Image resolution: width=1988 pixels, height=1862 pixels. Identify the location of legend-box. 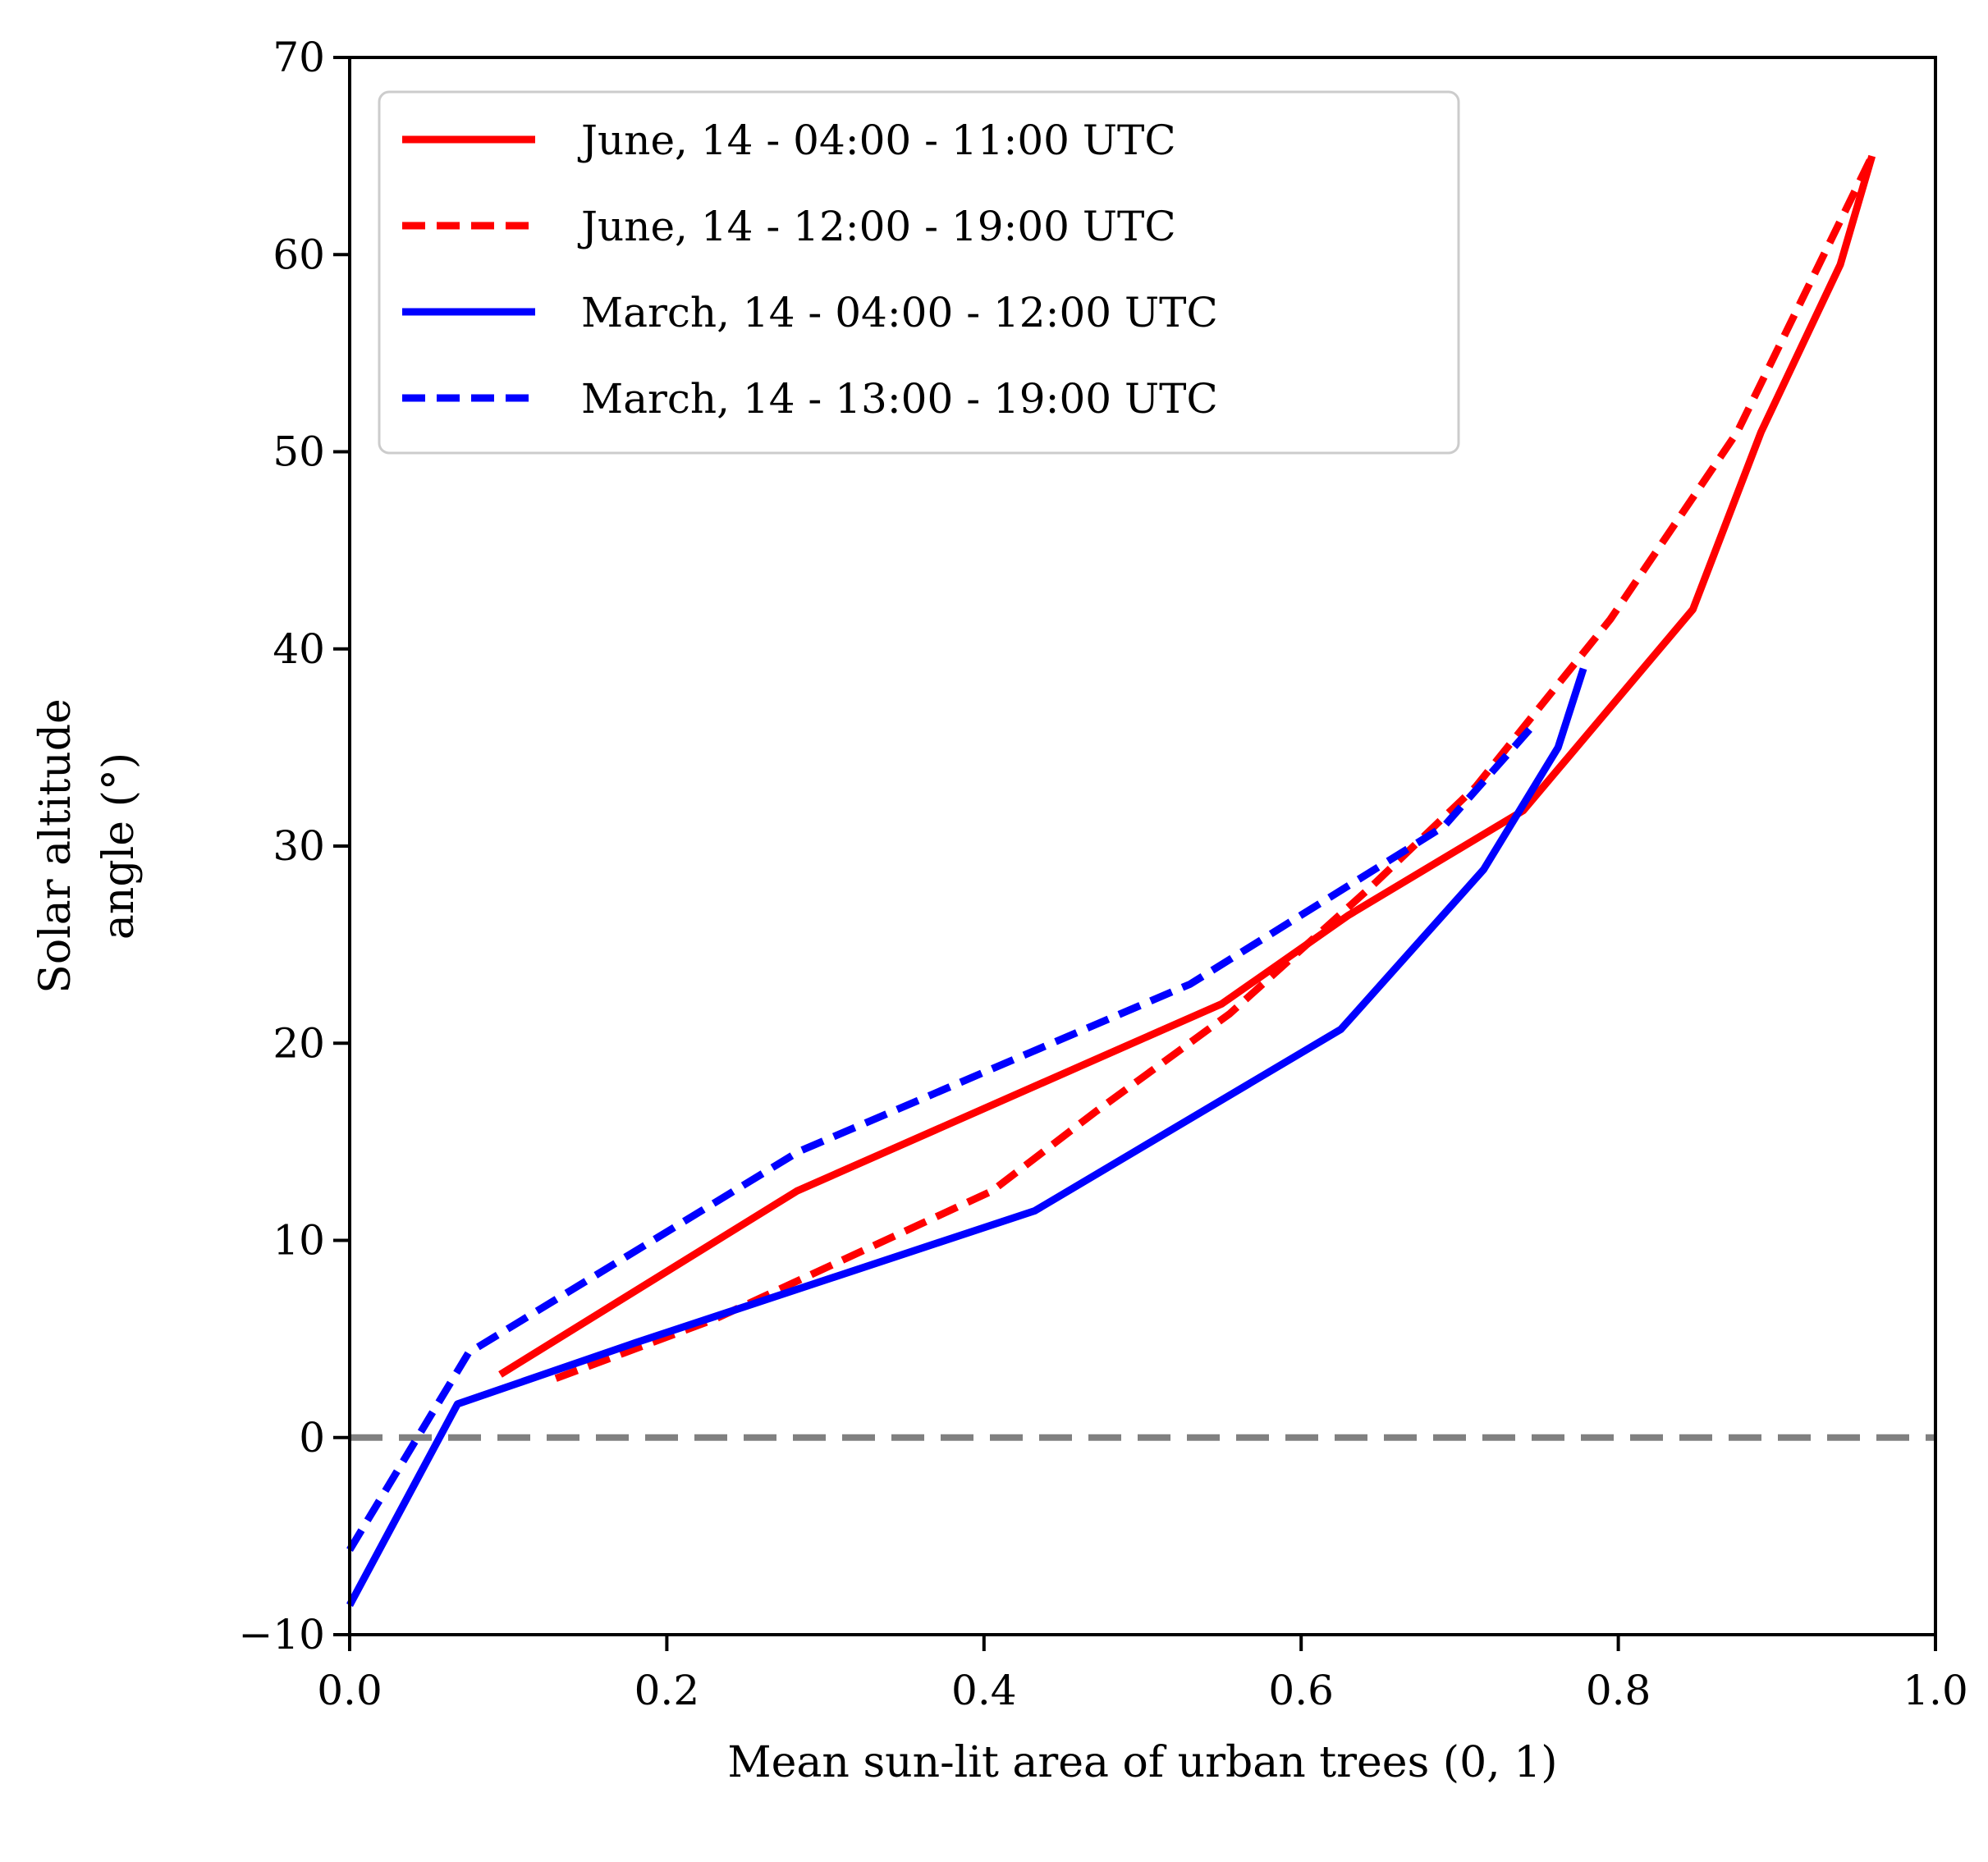
(919, 272).